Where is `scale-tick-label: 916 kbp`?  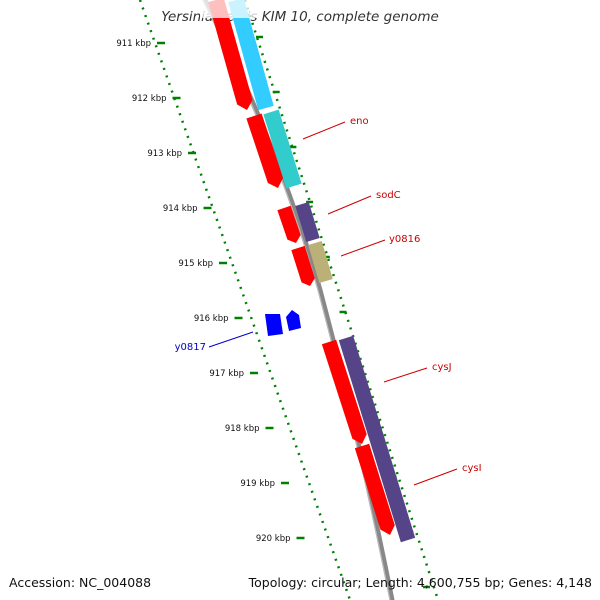
scale-tick-label: 916 kbp is located at coordinates (211, 319).